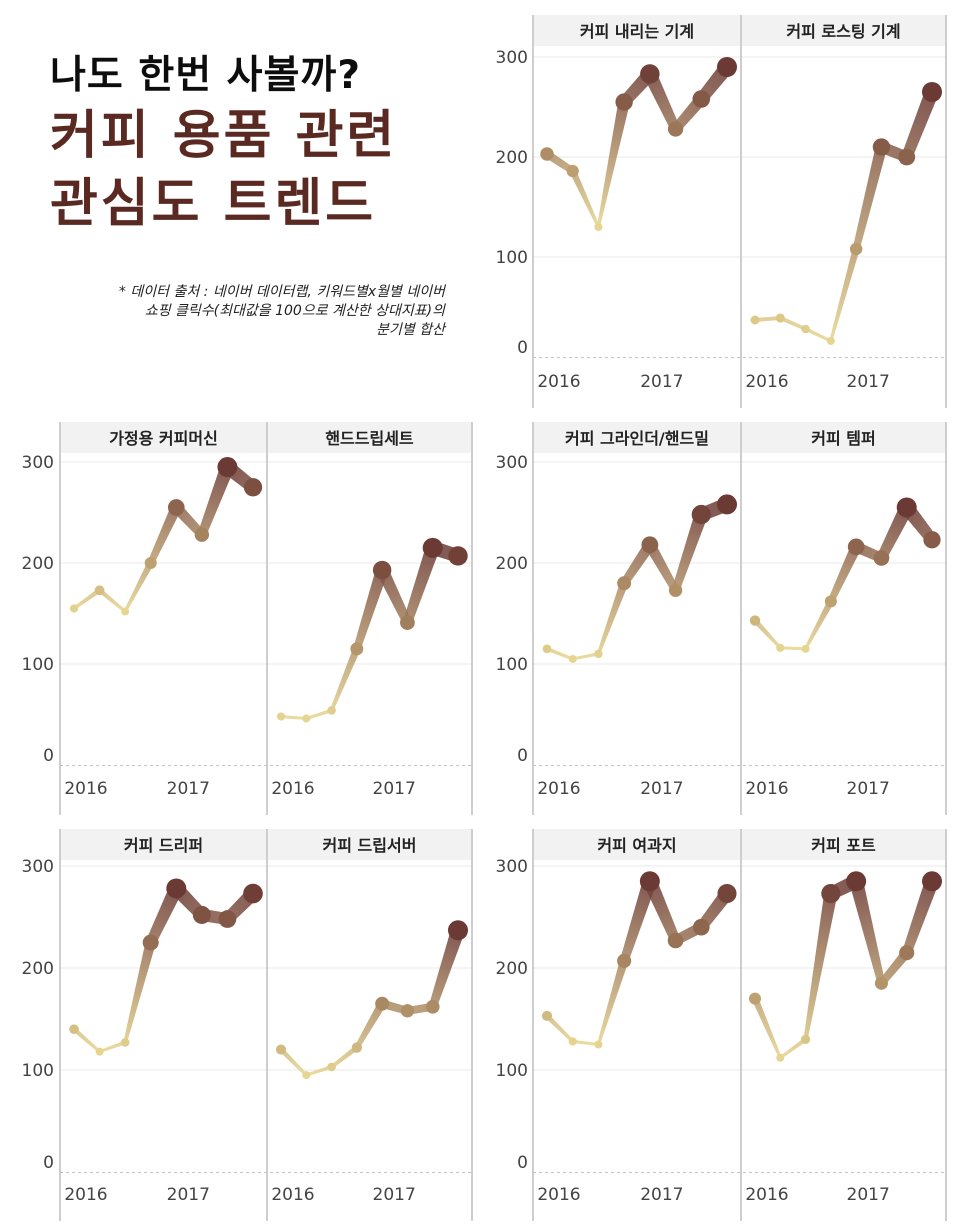 This screenshot has width=966, height=1232. What do you see at coordinates (48, 1163) in the screenshot?
I see `y-tick-label: 0` at bounding box center [48, 1163].